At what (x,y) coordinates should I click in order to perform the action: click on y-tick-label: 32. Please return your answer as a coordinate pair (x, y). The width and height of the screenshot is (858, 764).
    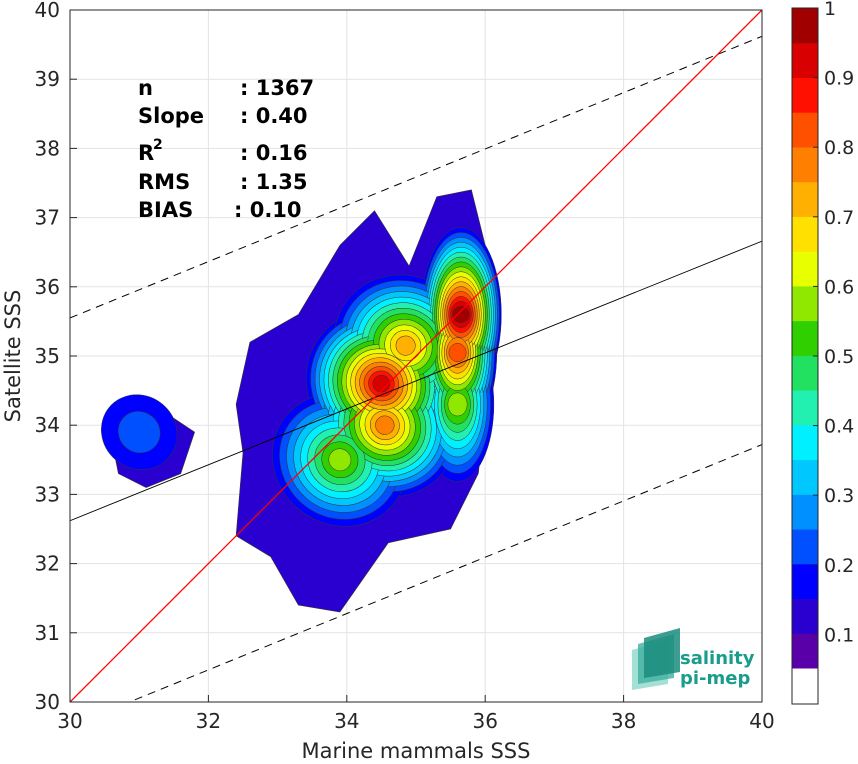
    Looking at the image, I should click on (47, 564).